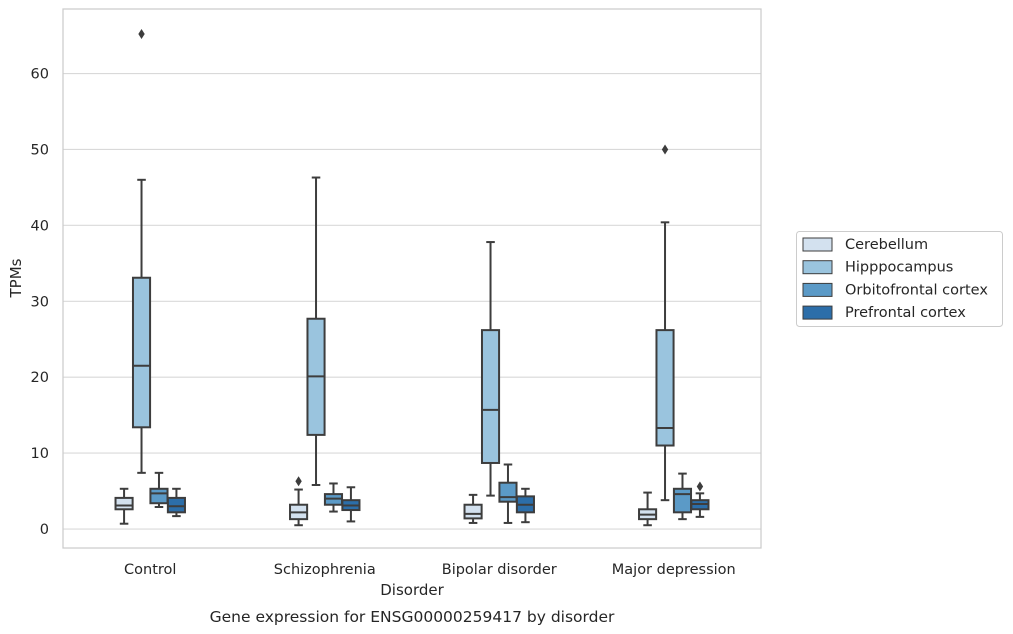  I want to click on y-axis-ticks: 0 10 20 30 40 50 60, so click(40, 302).